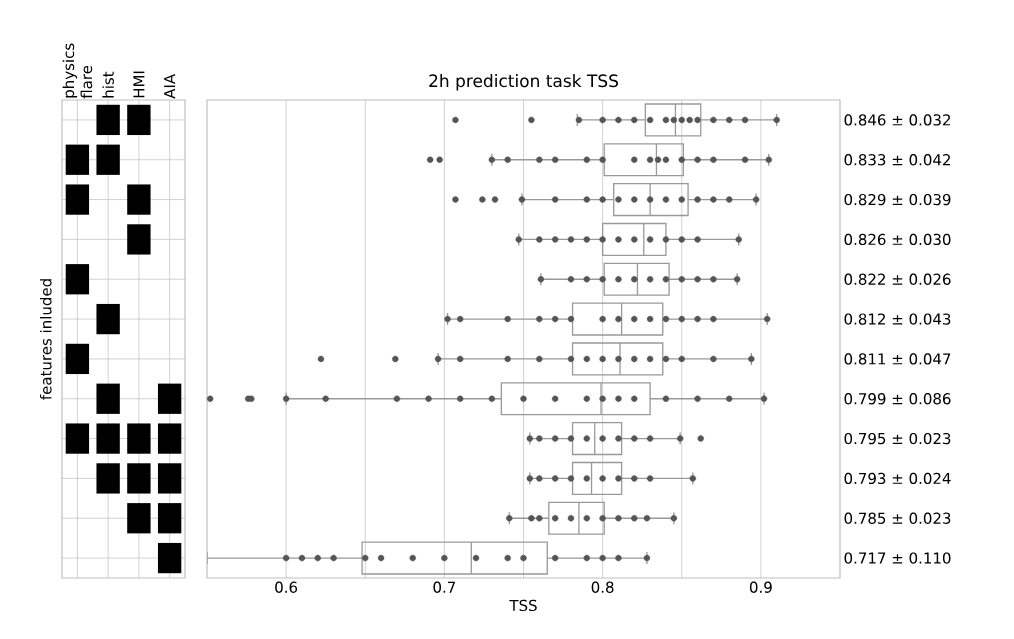 This screenshot has height=639, width=1014. I want to click on y-tick-label: 0.793 ± 0.024, so click(897, 478).